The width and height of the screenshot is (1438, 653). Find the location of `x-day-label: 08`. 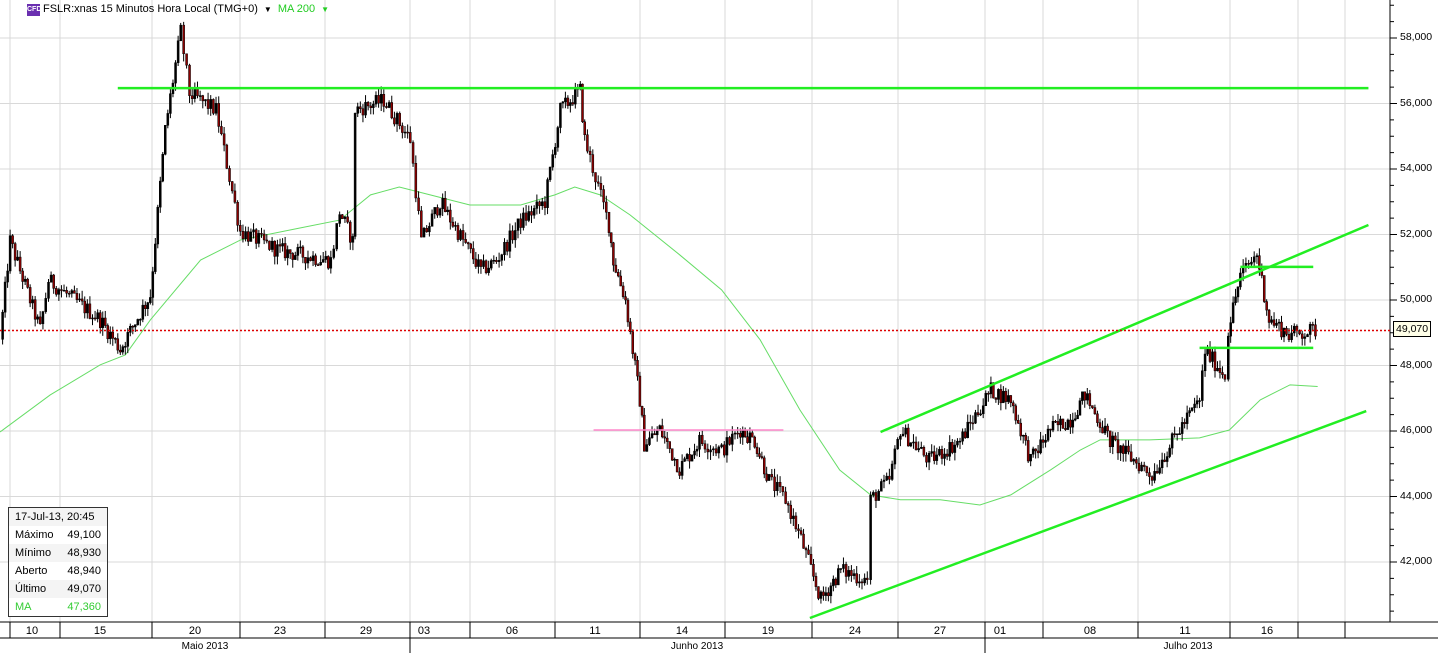

x-day-label: 08 is located at coordinates (1090, 631).